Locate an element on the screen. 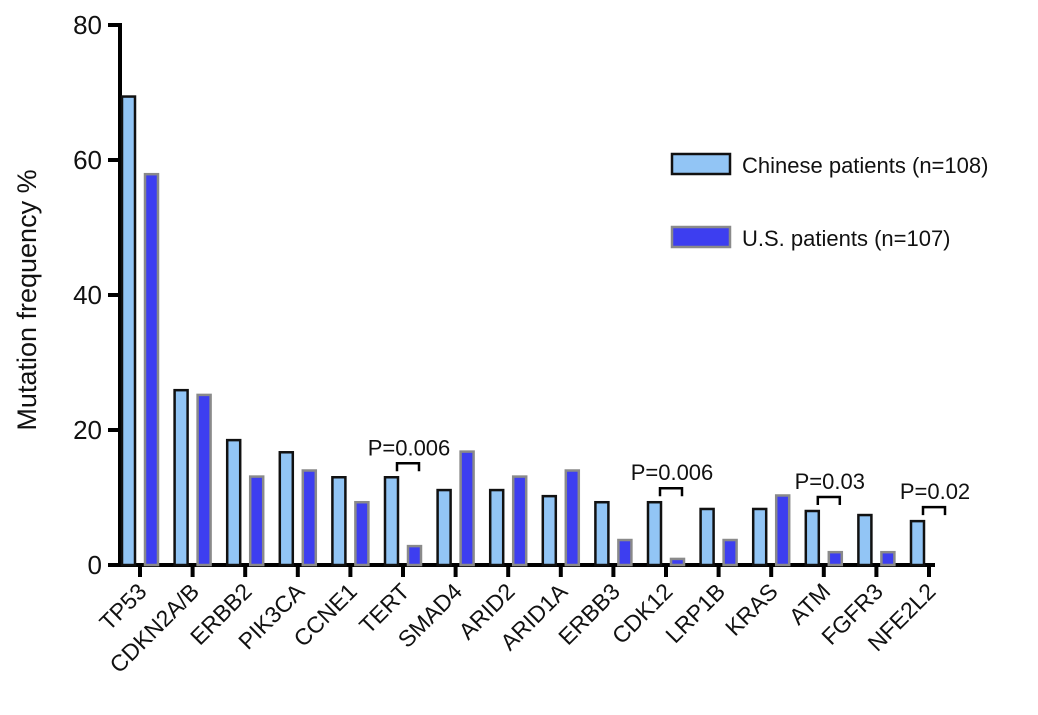 Image resolution: width=1038 pixels, height=715 pixels. bar-chinese-erbb2 is located at coordinates (233, 502).